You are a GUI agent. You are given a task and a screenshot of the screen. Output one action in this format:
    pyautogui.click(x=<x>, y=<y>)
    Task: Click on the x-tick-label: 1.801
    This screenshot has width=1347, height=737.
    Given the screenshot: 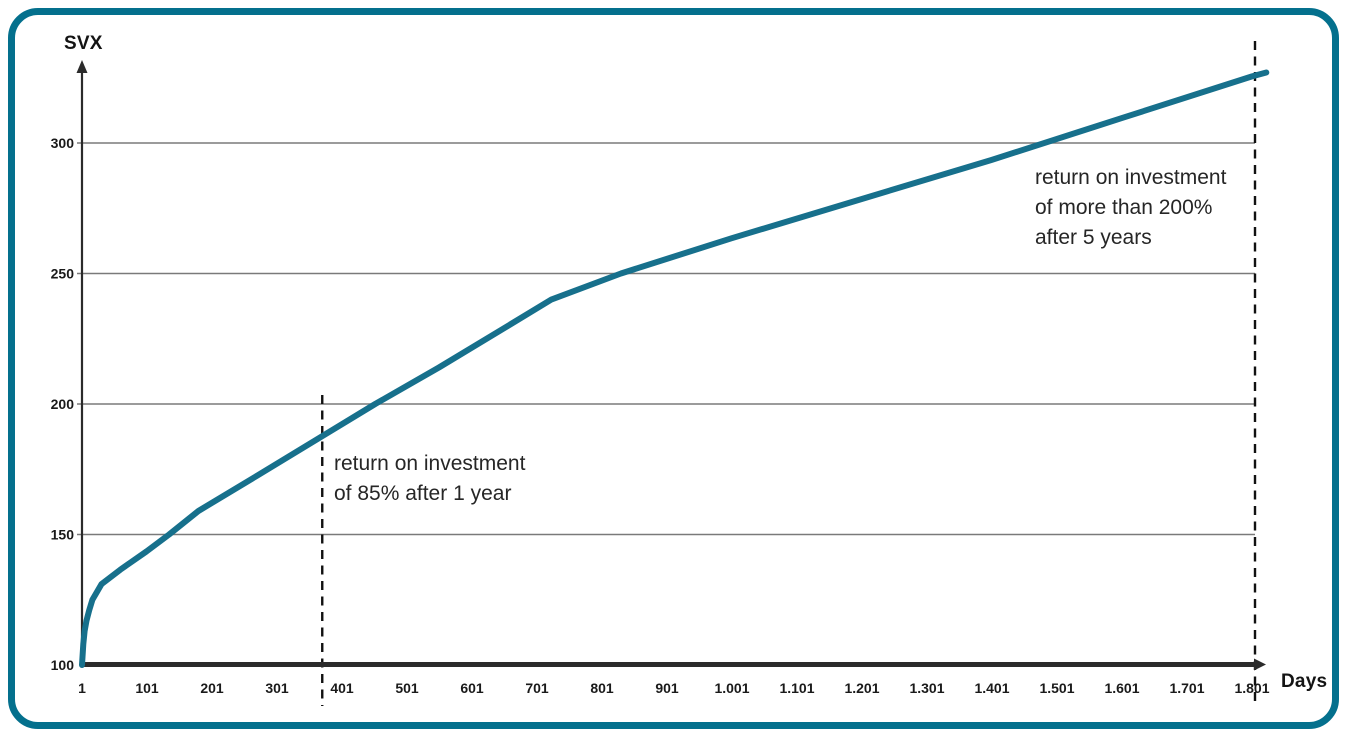 What is the action you would take?
    pyautogui.click(x=1251, y=688)
    